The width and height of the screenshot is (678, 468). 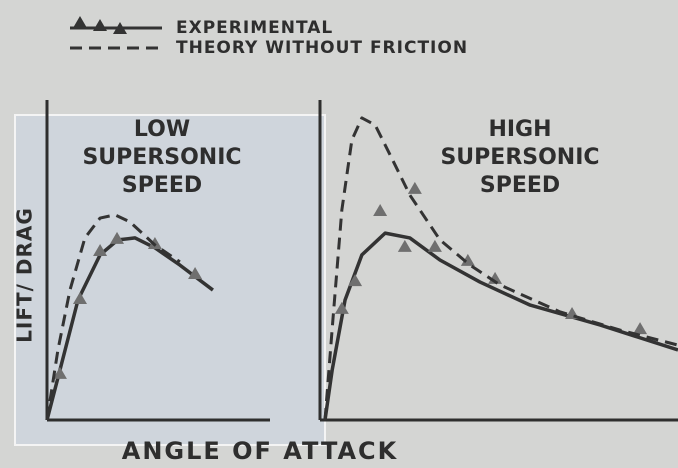 What do you see at coordinates (113, 317) in the screenshot?
I see `series-line` at bounding box center [113, 317].